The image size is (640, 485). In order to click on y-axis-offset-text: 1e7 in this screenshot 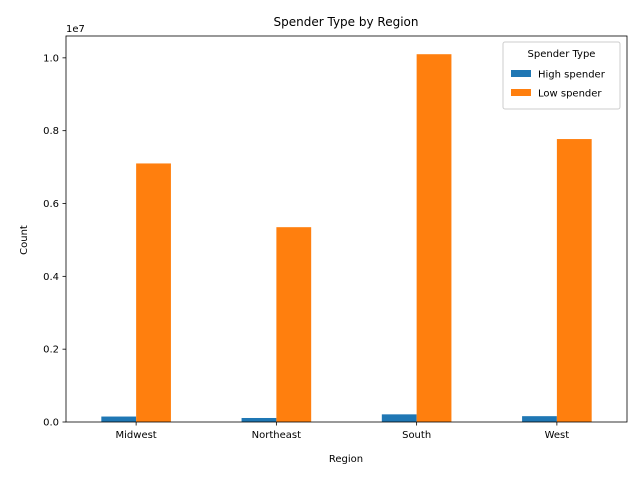, I will do `click(75, 29)`.